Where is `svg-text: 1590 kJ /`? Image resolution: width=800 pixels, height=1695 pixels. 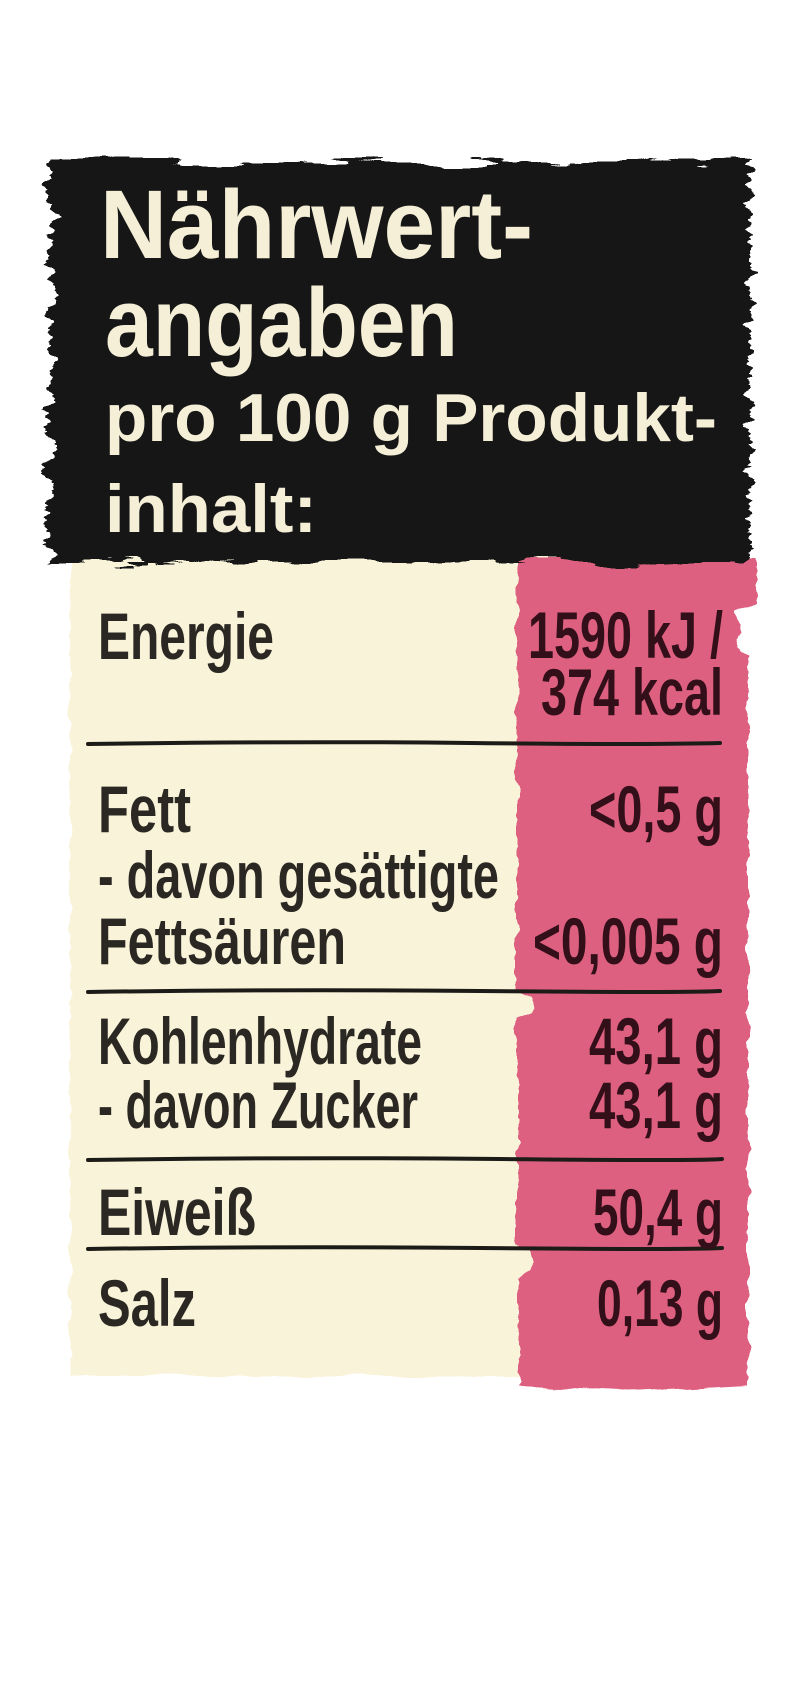 svg-text: 1590 kJ / is located at coordinates (625, 635).